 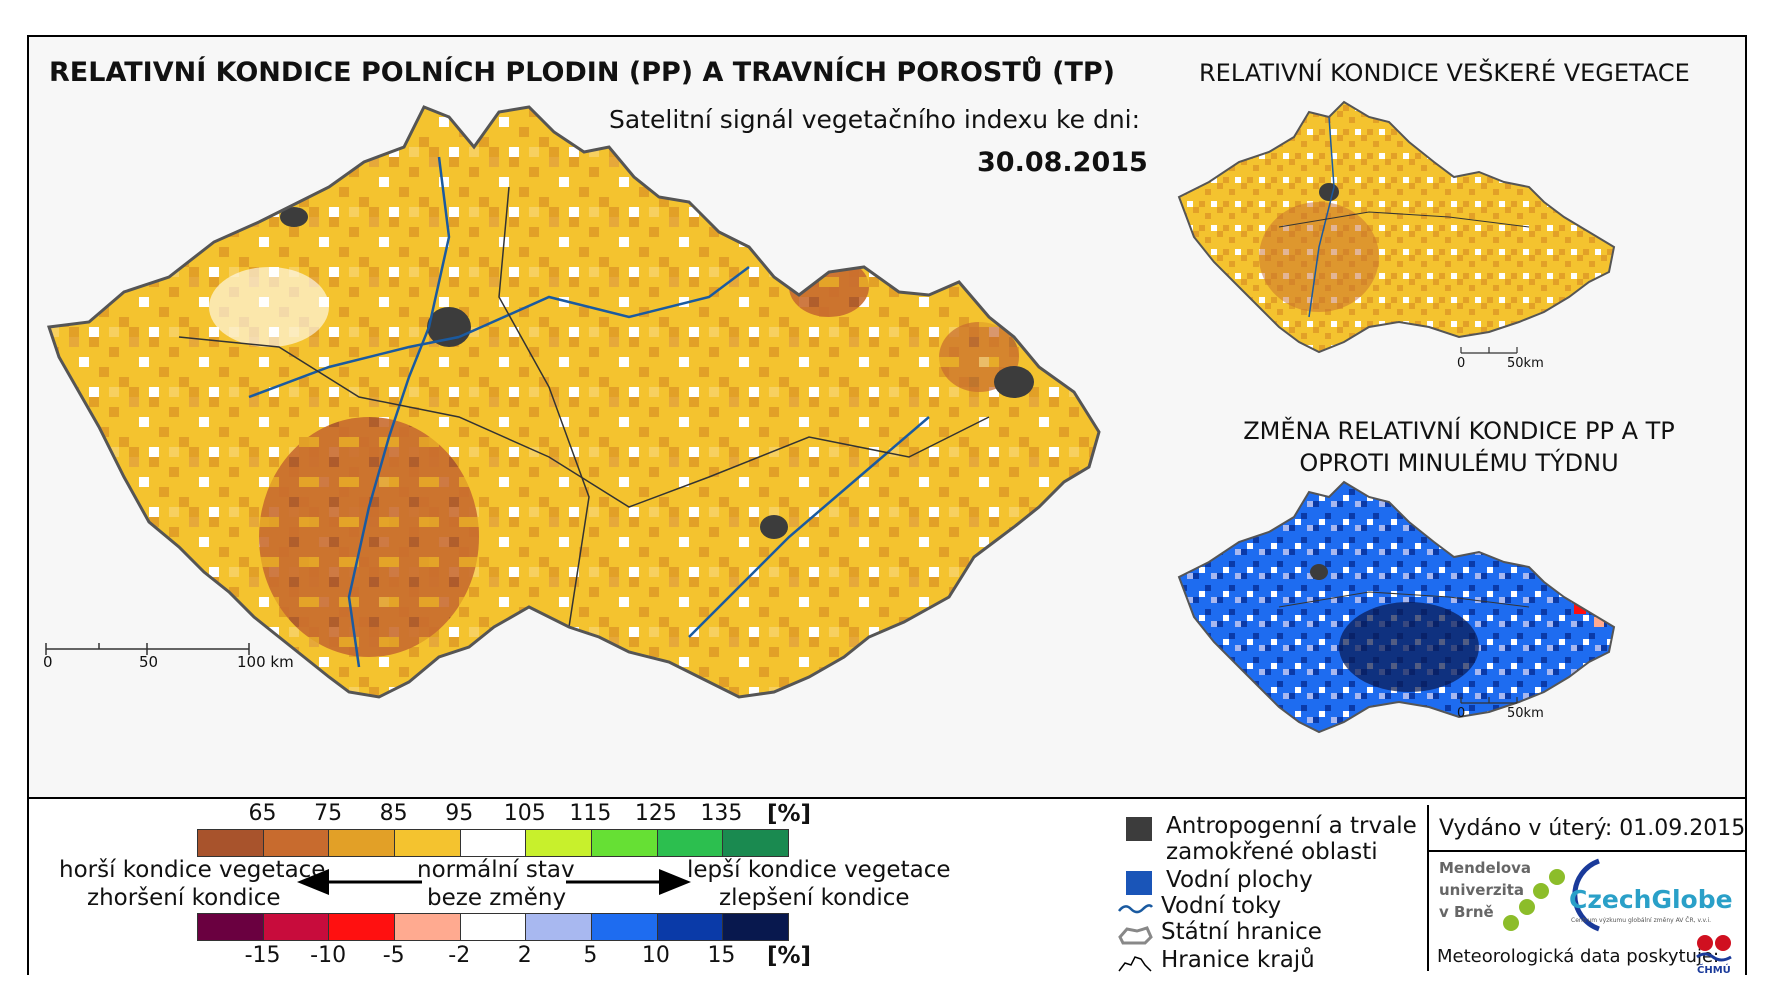 I want to click on date-label: 30.08.2015, so click(x=1062, y=162).